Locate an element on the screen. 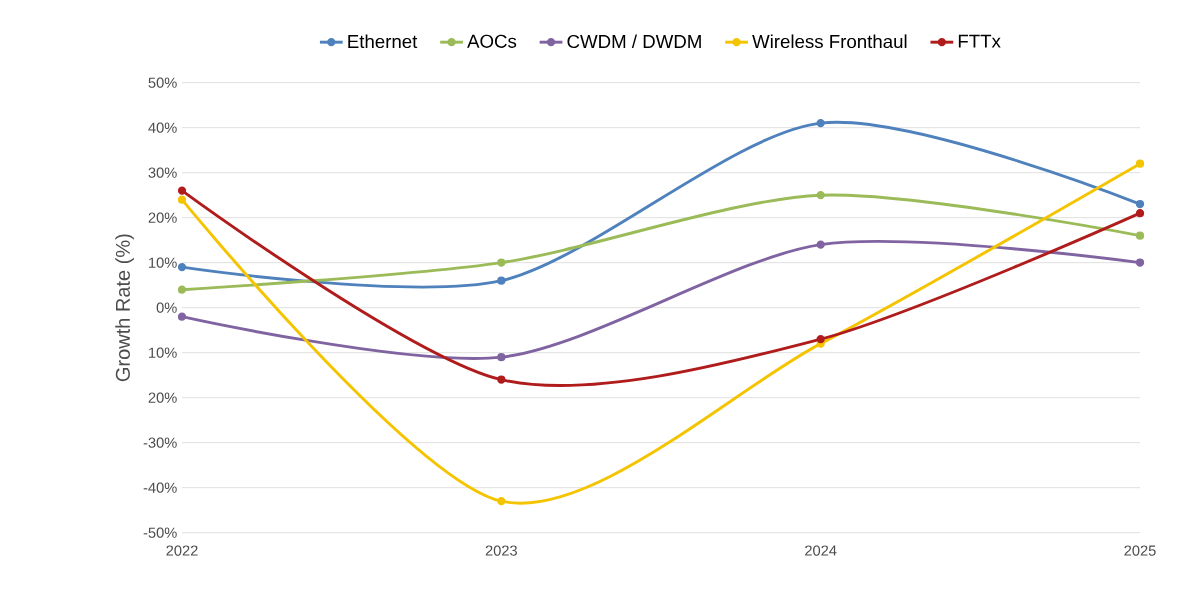 The height and width of the screenshot is (589, 1180). x-tick-label: 2024 is located at coordinates (821, 550).